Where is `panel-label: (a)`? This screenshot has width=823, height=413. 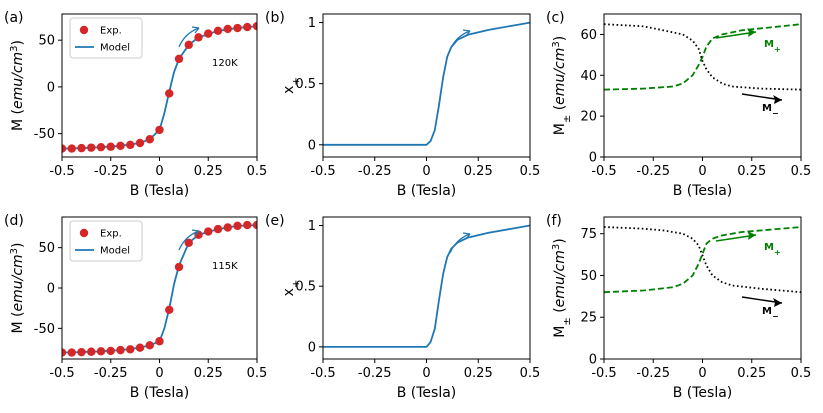
panel-label: (a) is located at coordinates (14, 18).